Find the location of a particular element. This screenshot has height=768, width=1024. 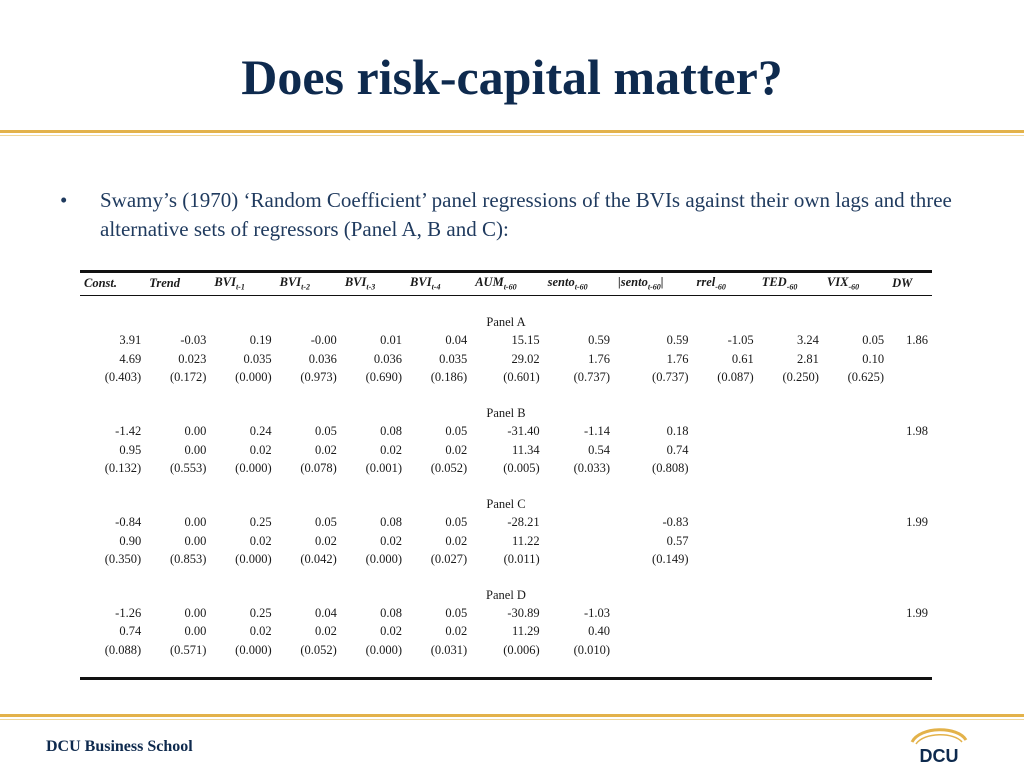

table-row: 0.90 0.00 0.02 0.02 0.02 0.02 11.22 0.57 is located at coordinates (506, 541).